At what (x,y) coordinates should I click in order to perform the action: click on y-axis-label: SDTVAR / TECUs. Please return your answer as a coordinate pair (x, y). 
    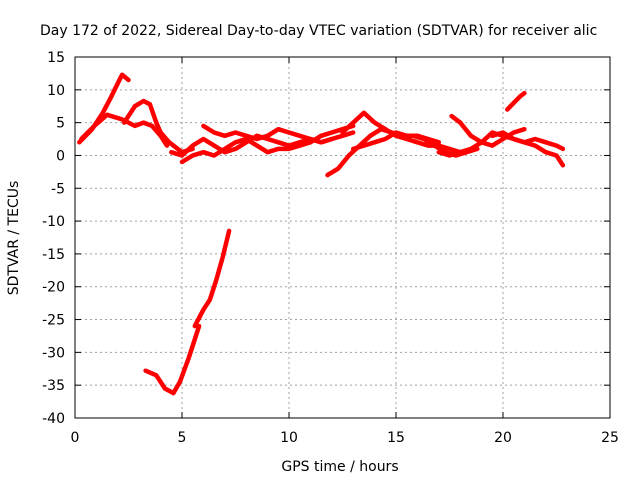
    Looking at the image, I should click on (14, 238).